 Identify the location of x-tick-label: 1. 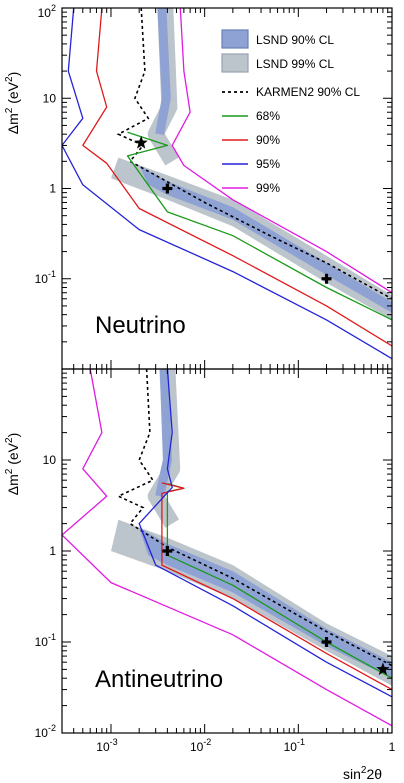
(392, 747).